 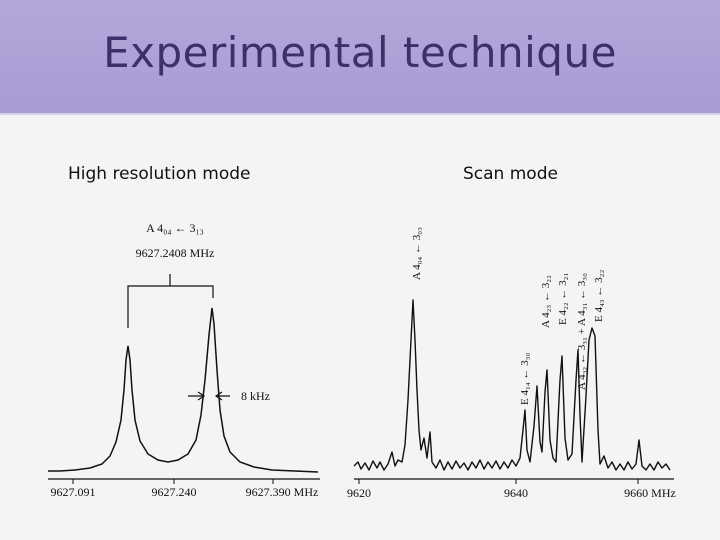 What do you see at coordinates (599, 296) in the screenshot?
I see `peak-label: E 4₄₃ ← 3₂₂` at bounding box center [599, 296].